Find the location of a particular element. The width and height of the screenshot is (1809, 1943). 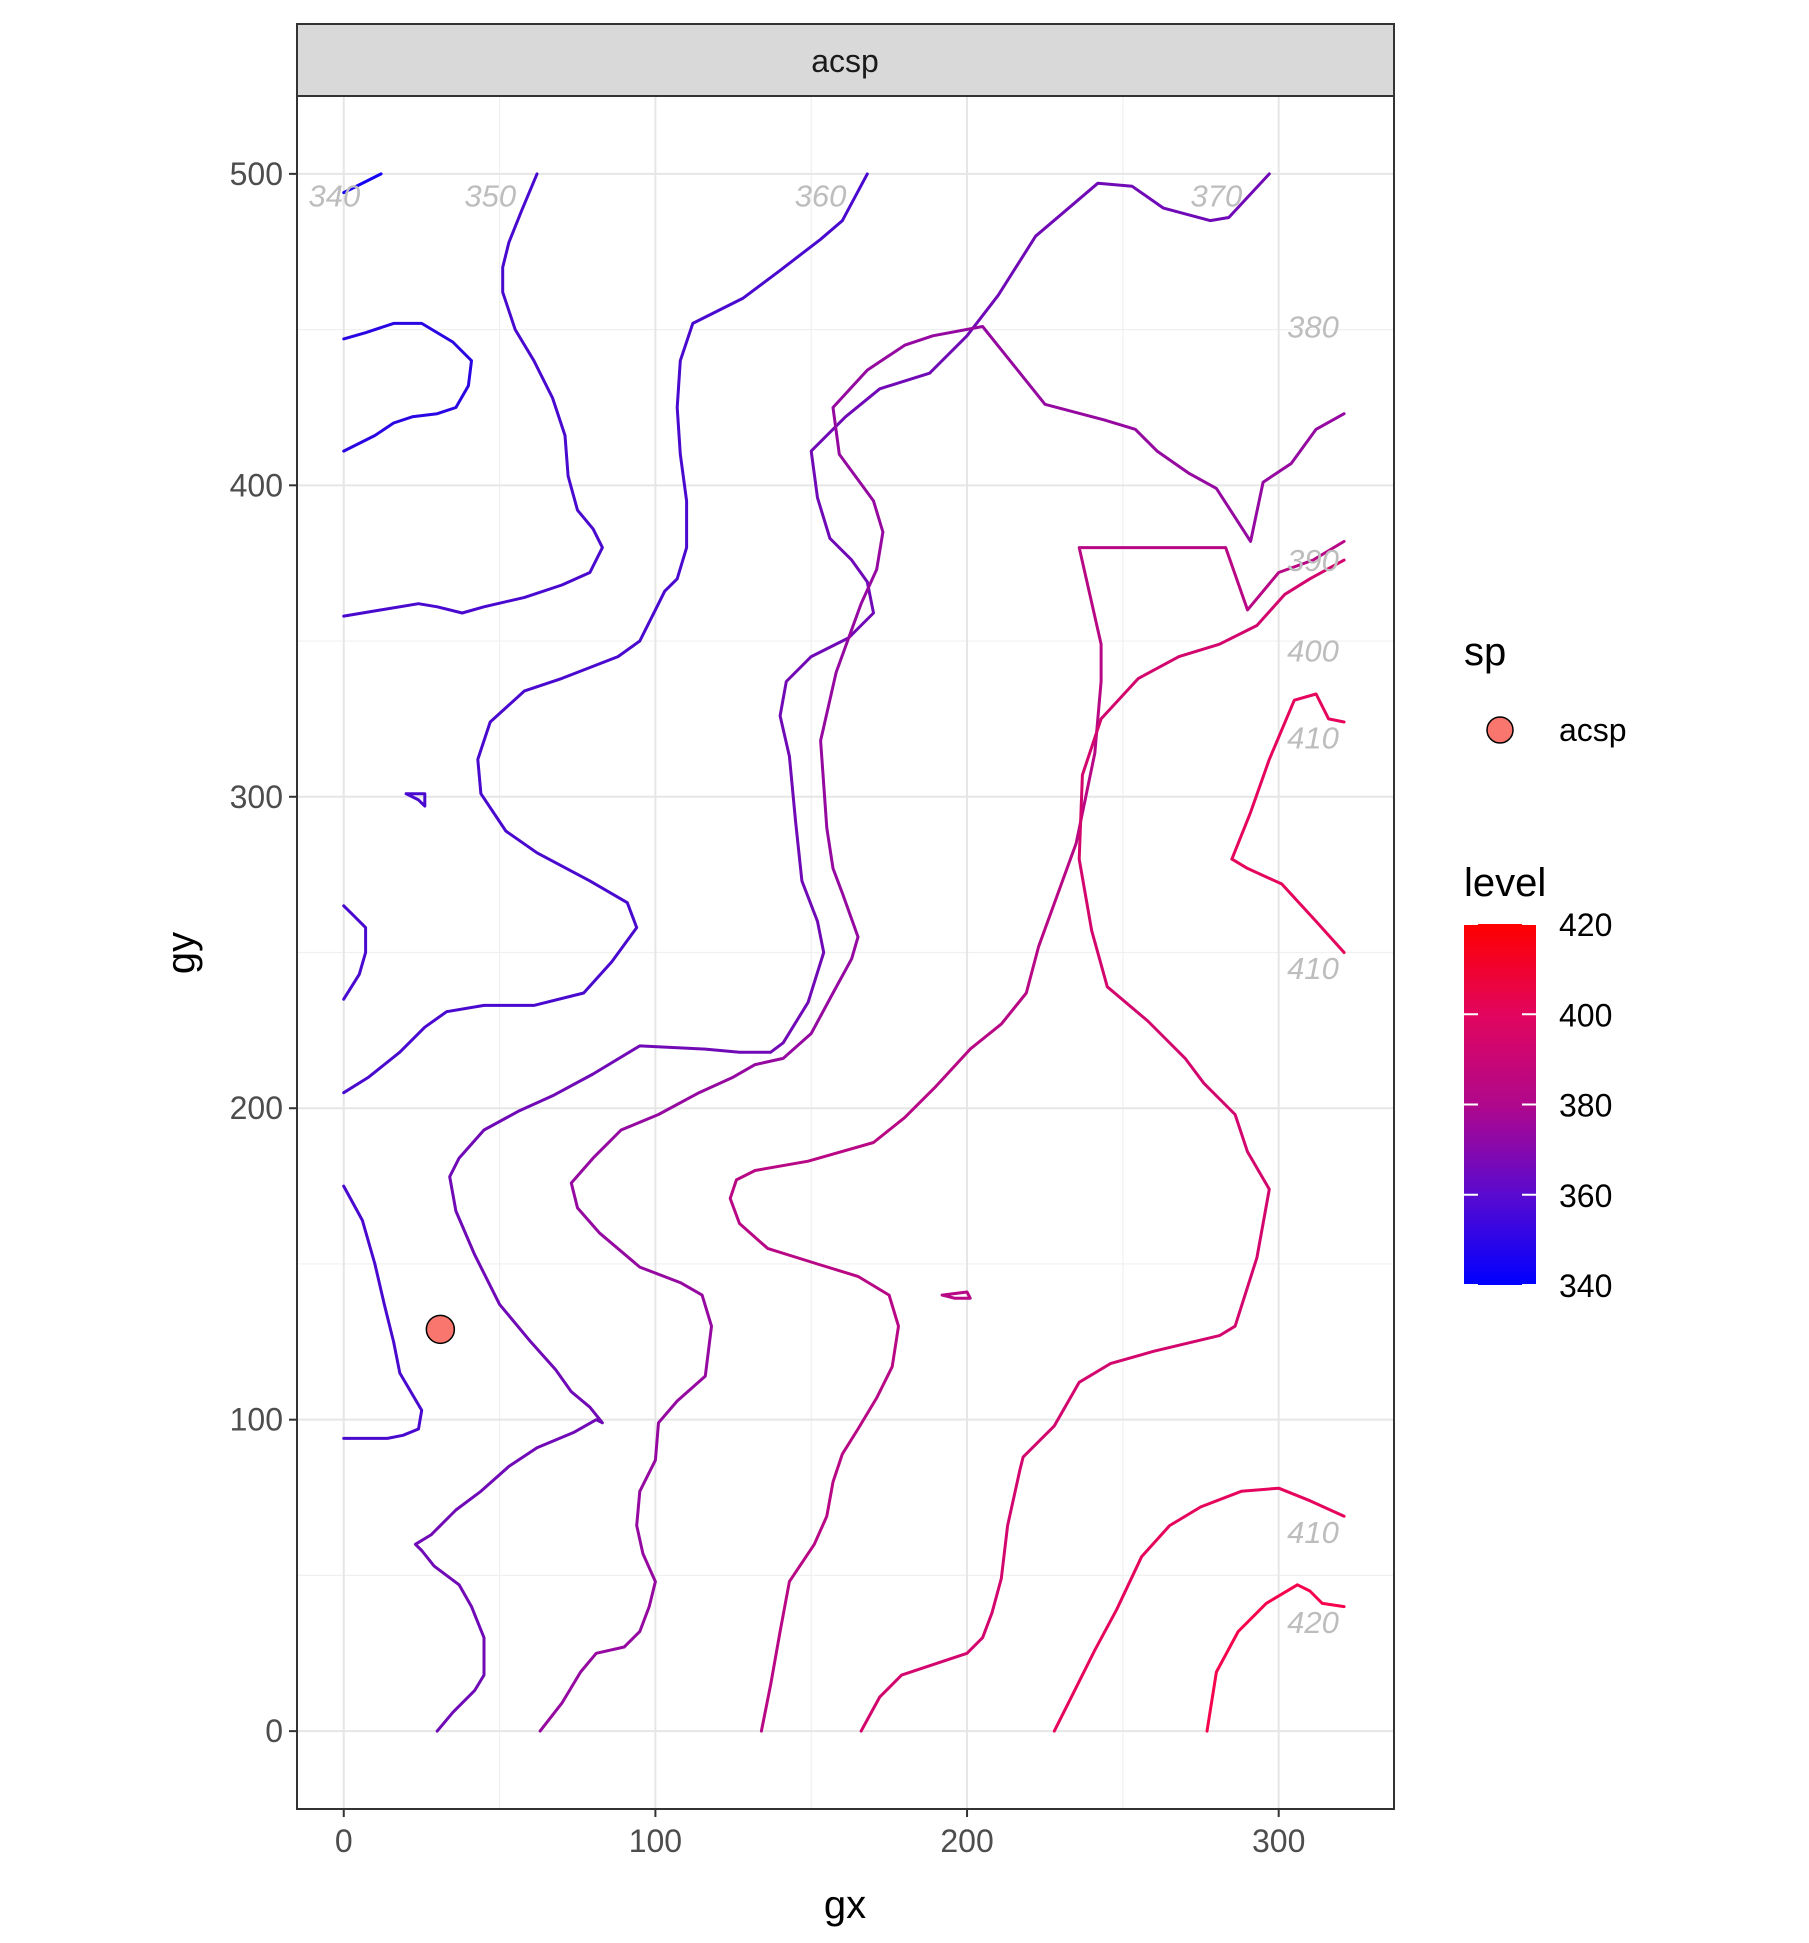

y-tick-label: 200 is located at coordinates (256, 1108).